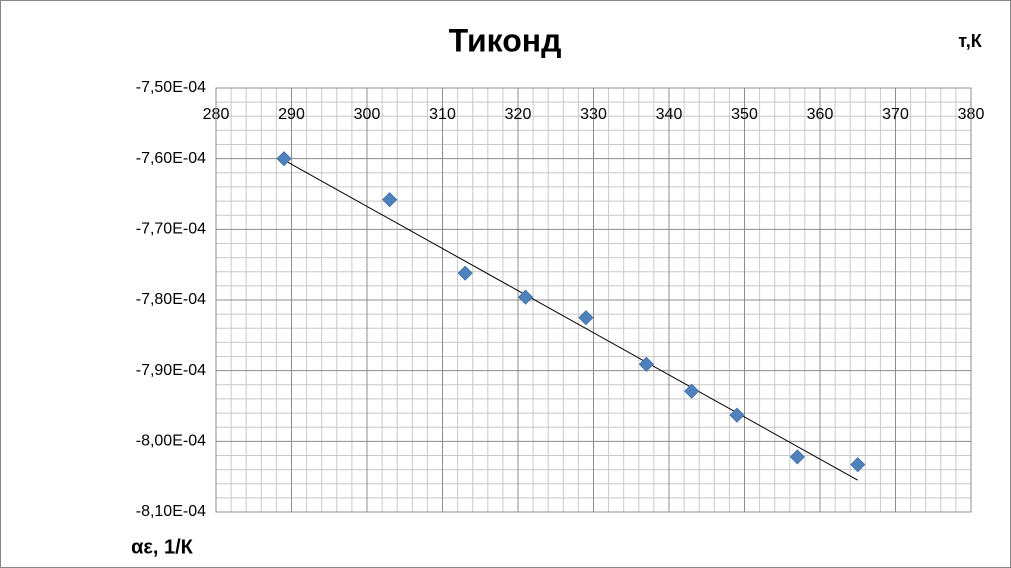  What do you see at coordinates (593, 114) in the screenshot?
I see `x-tick-label: 330` at bounding box center [593, 114].